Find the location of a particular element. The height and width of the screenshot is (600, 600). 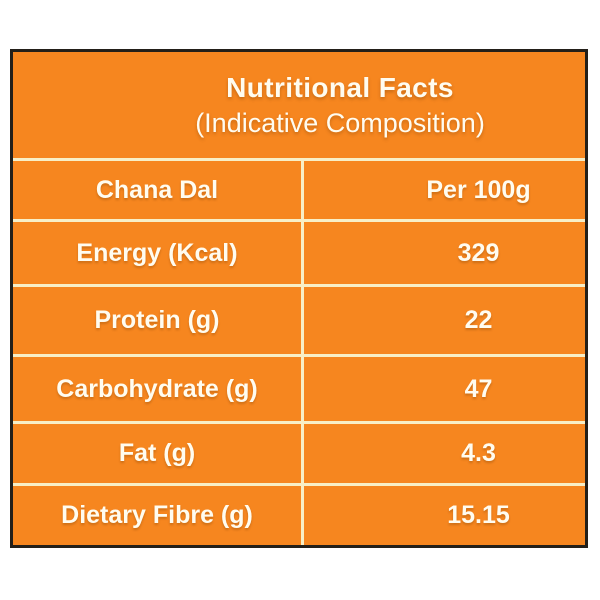

row-label: Dietary Fibre (g) is located at coordinates (158, 515).